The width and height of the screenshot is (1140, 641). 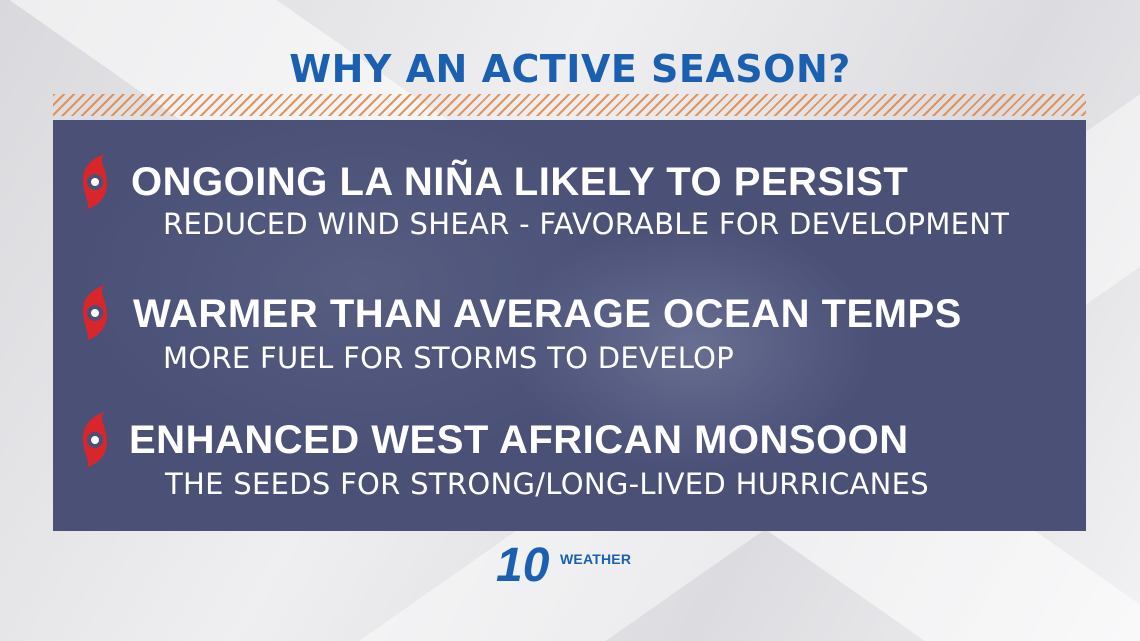 What do you see at coordinates (569, 105) in the screenshot?
I see `decorative-stripe-bar` at bounding box center [569, 105].